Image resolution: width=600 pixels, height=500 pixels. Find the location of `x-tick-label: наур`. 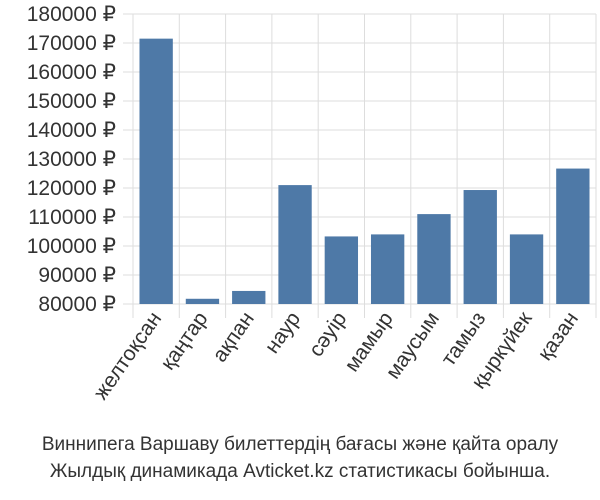

x-tick-label: наур is located at coordinates (283, 333).